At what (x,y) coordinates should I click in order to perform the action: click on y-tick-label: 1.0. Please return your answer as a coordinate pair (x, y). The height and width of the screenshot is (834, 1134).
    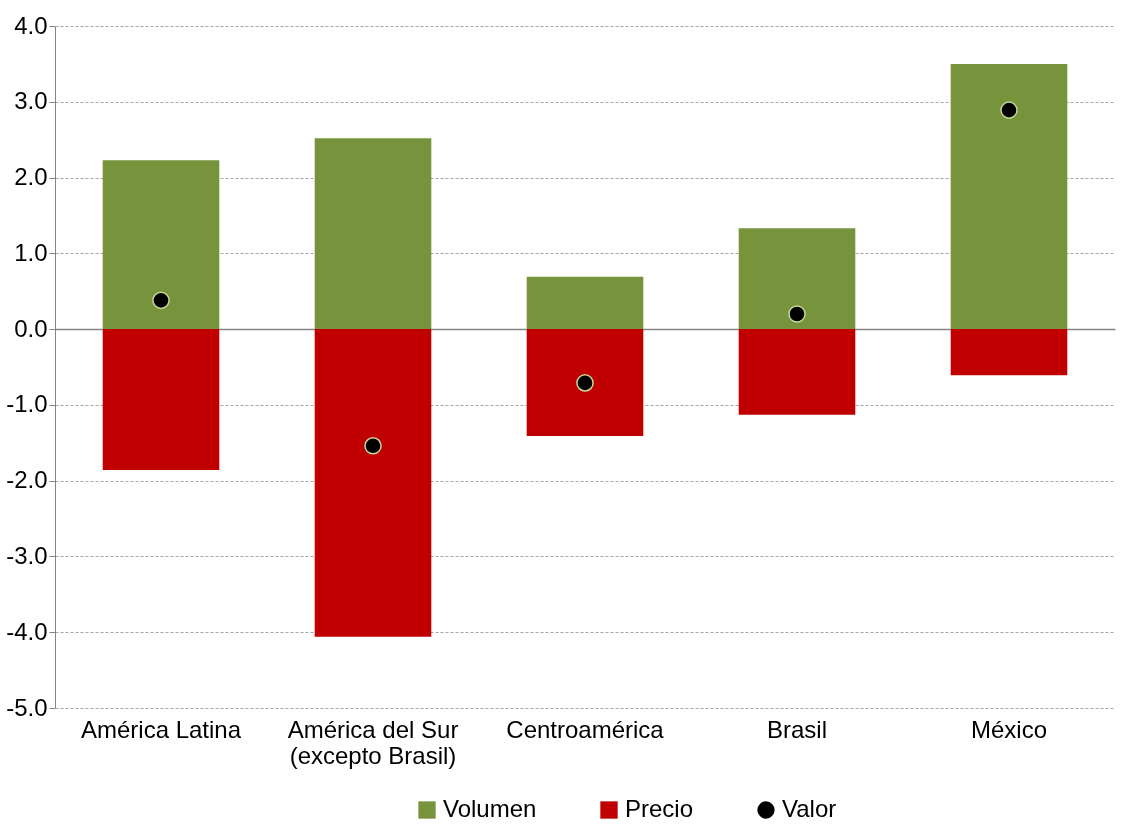
    Looking at the image, I should click on (31, 252).